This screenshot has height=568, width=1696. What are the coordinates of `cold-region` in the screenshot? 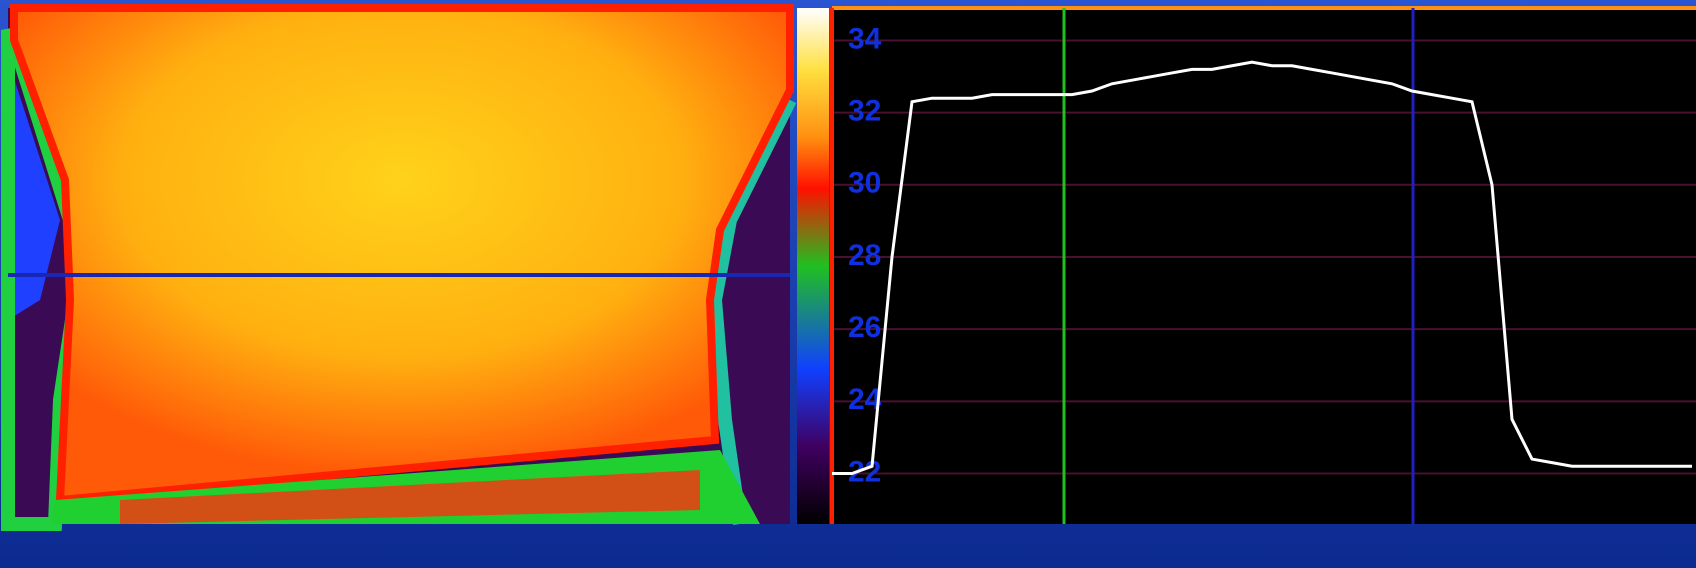 It's located at (34, 190).